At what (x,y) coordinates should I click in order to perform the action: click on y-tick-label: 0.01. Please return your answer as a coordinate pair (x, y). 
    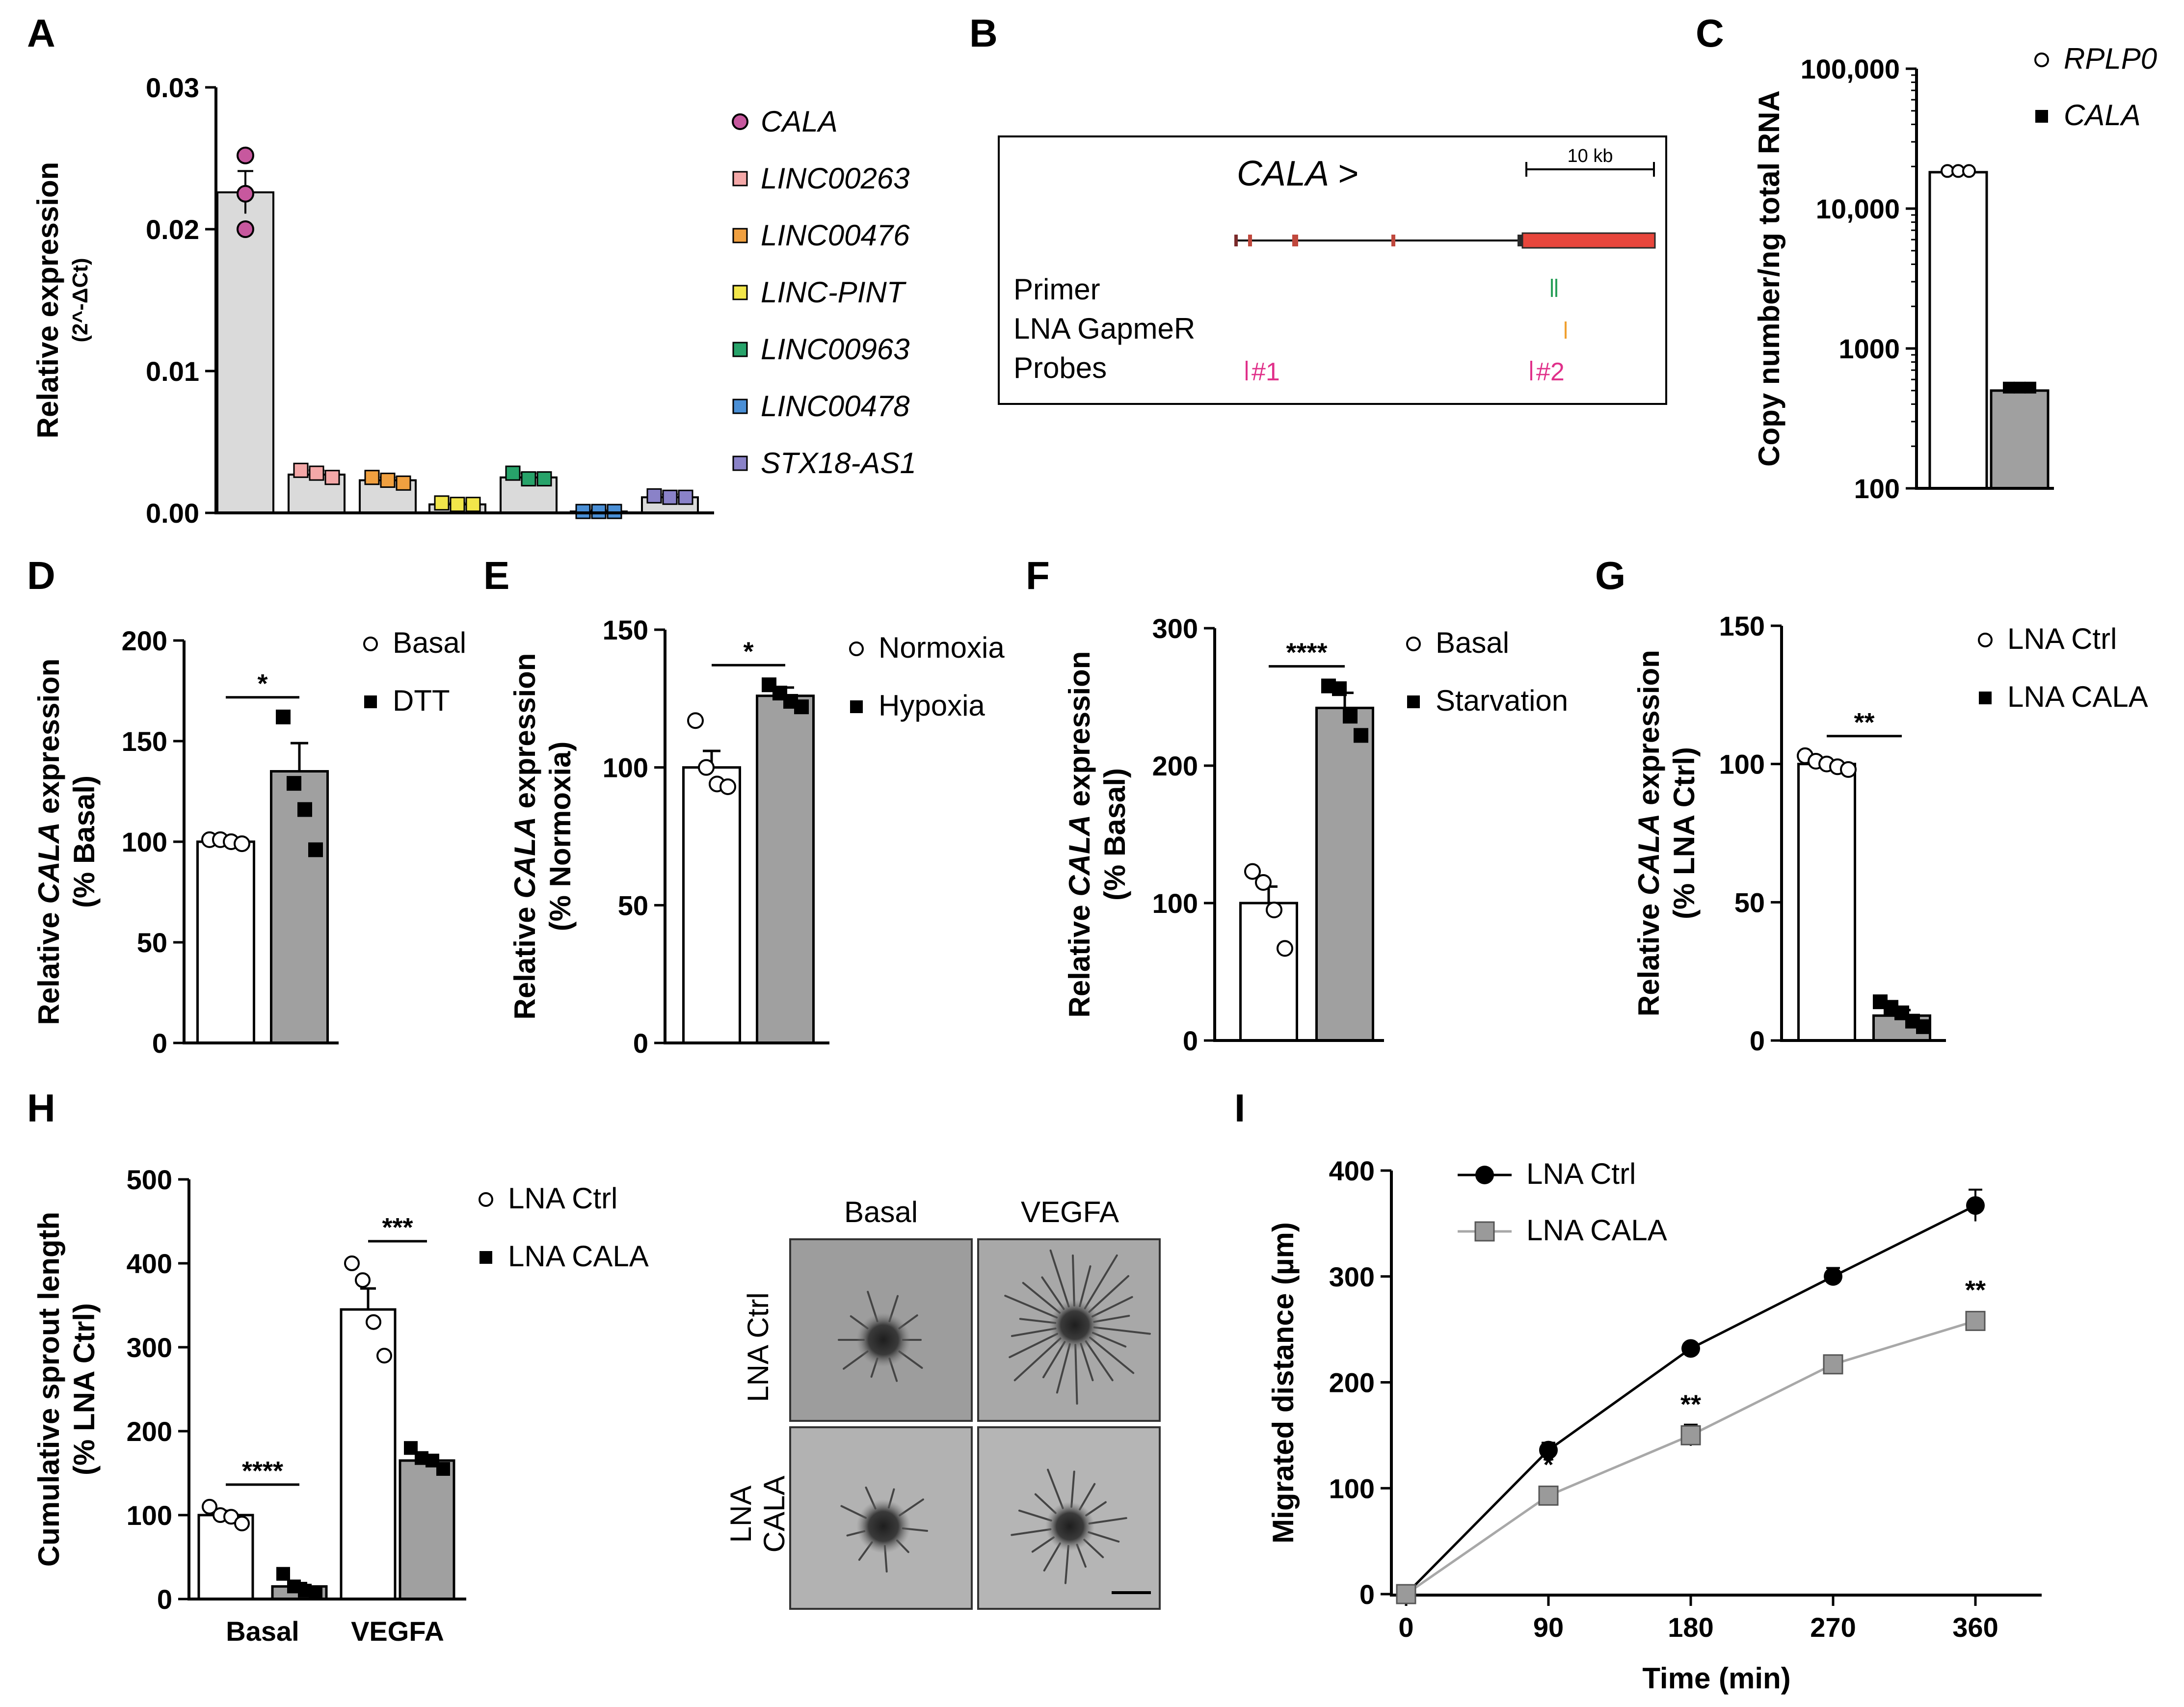
    Looking at the image, I should click on (172, 372).